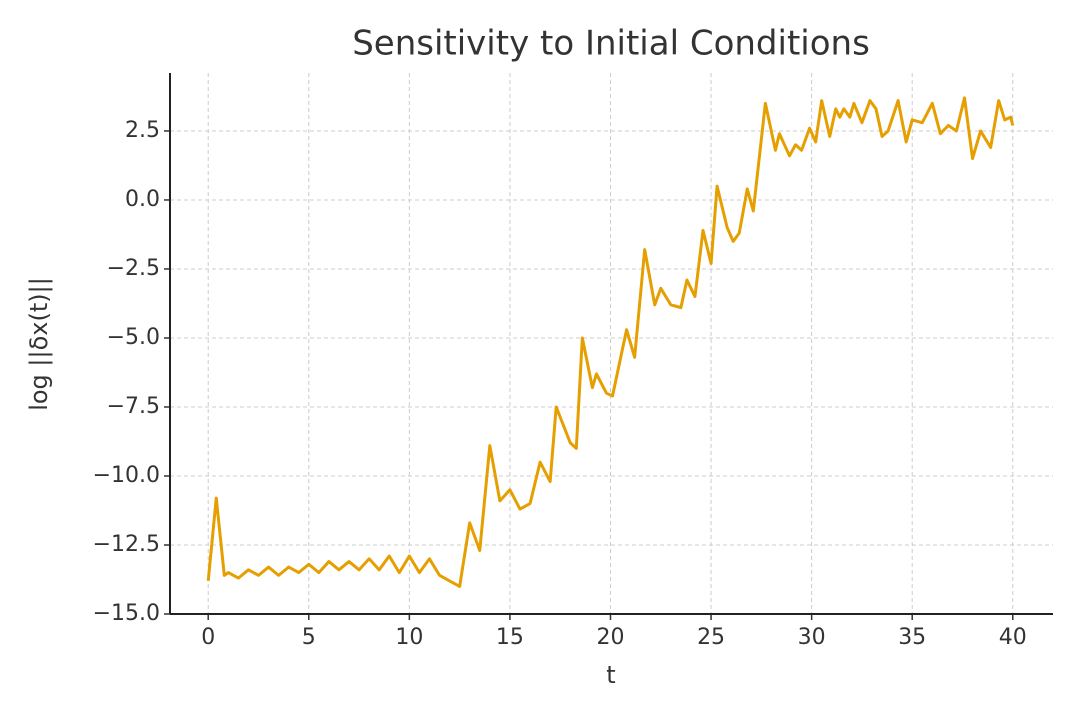 This screenshot has width=1080, height=720. I want to click on x-tick-label: 40, so click(1013, 637).